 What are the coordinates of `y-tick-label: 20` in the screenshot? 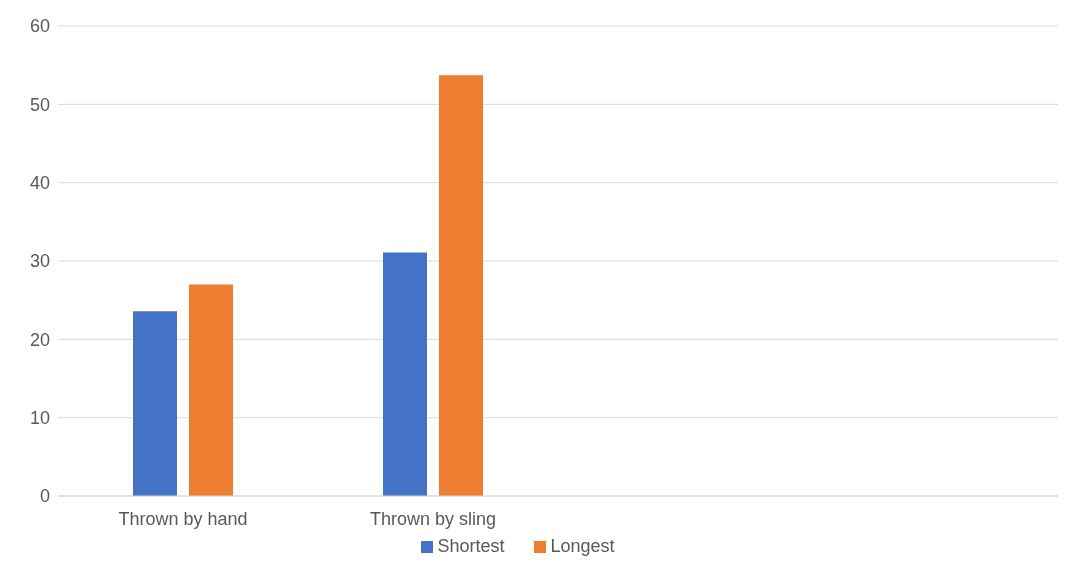 It's located at (39, 339).